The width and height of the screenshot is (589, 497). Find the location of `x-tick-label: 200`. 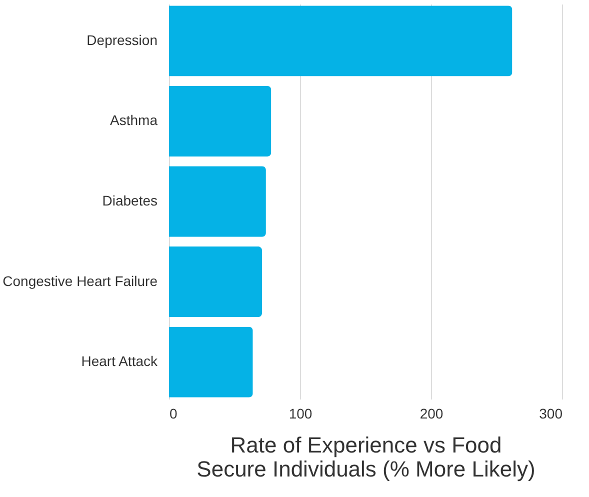

x-tick-label: 200 is located at coordinates (432, 414).